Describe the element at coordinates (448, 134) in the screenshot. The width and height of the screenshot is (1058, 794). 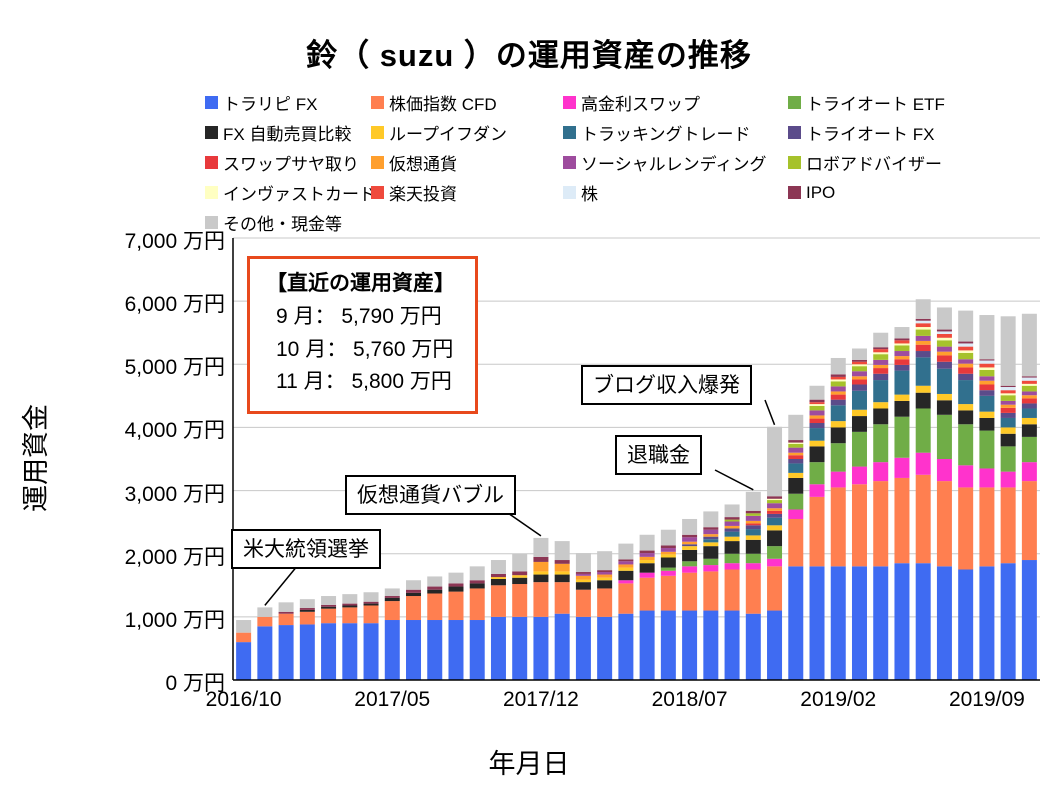
I see `legend-label: ループイフダン` at that location.